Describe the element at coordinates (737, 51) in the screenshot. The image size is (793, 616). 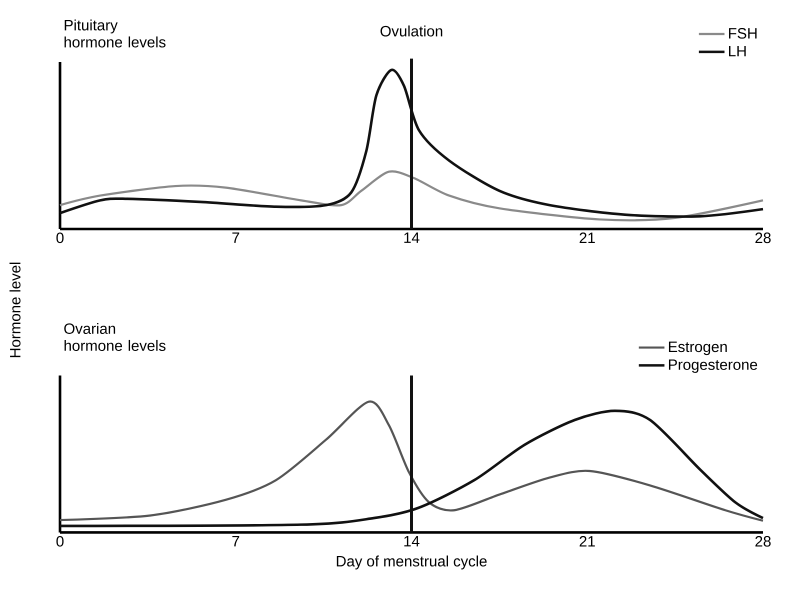
I see `legend-label: LH` at that location.